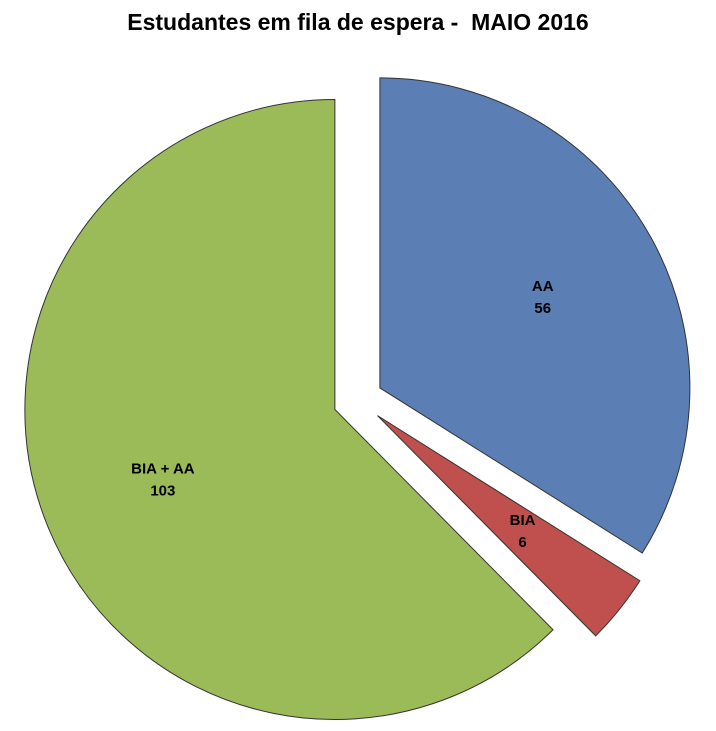  I want to click on slice-value: 103, so click(162, 490).